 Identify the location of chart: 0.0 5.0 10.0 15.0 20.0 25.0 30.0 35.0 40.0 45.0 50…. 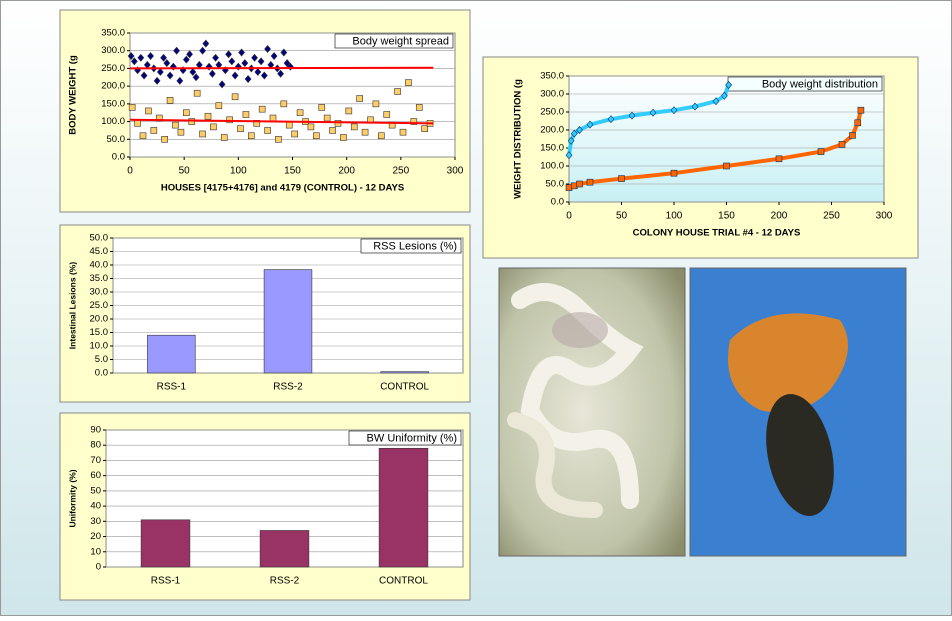
(265, 313).